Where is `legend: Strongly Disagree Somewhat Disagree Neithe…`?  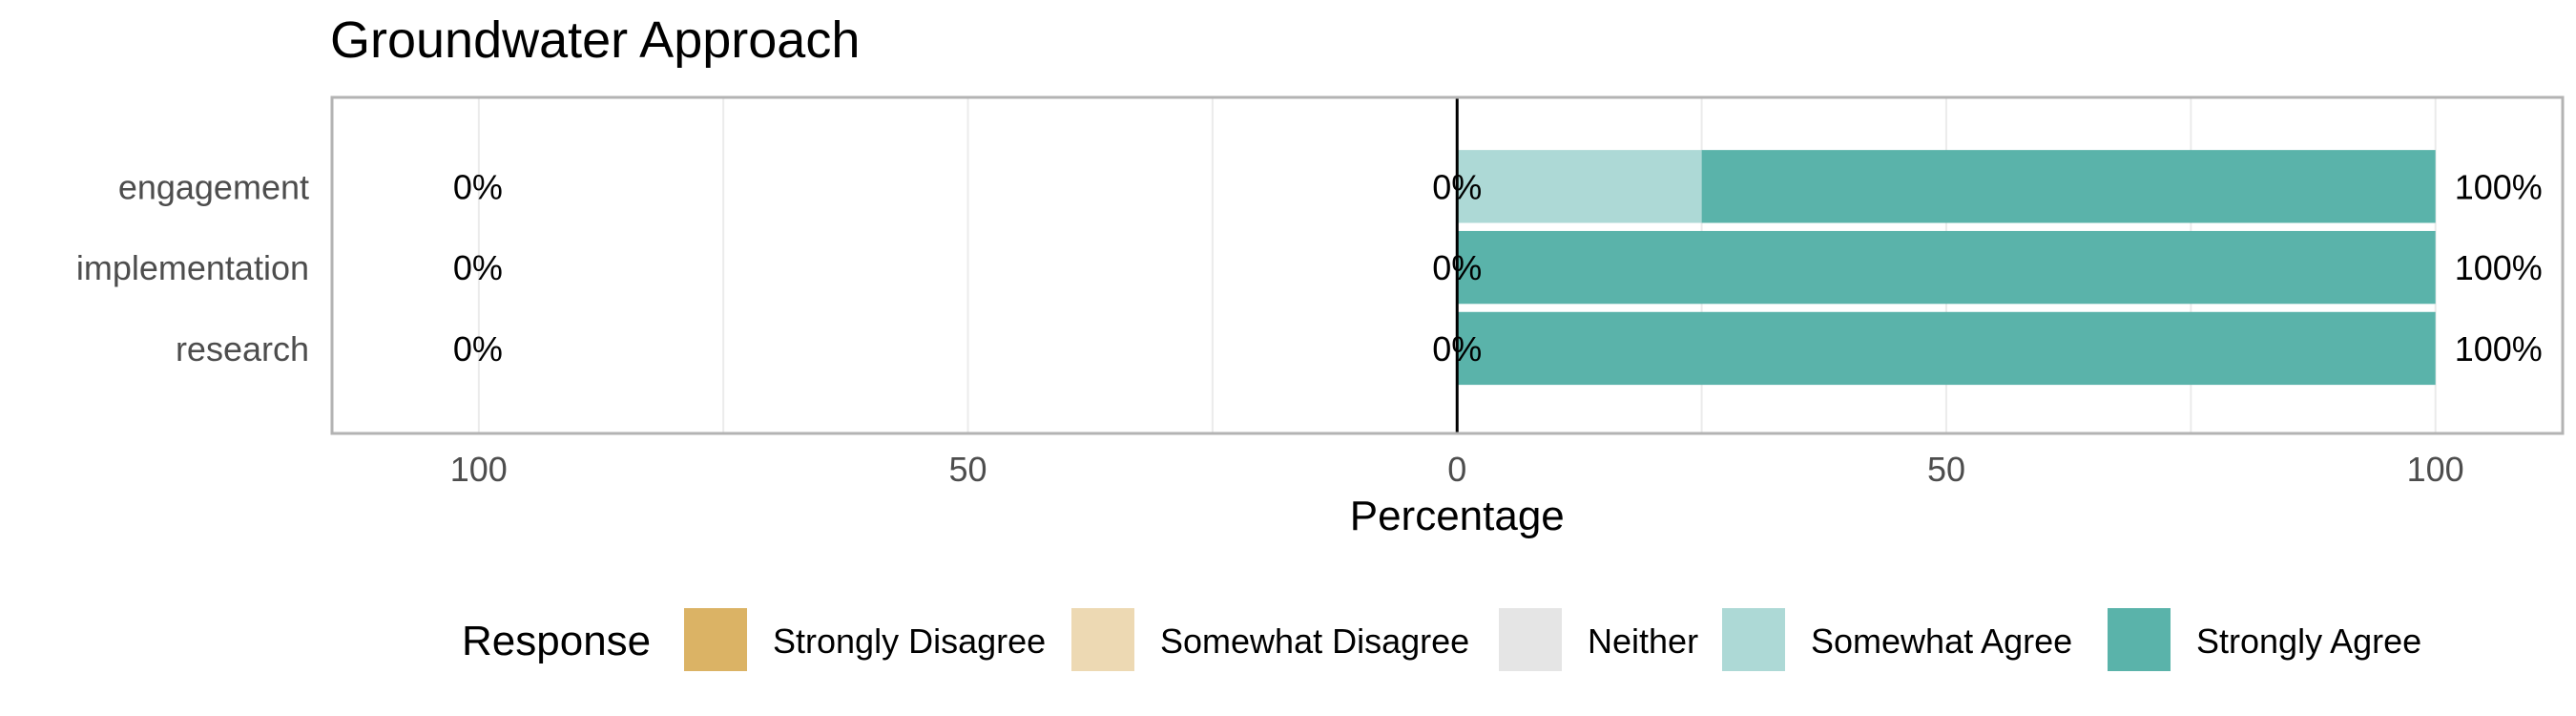
legend: Strongly Disagree Somewhat Disagree Neithe… is located at coordinates (1551, 639).